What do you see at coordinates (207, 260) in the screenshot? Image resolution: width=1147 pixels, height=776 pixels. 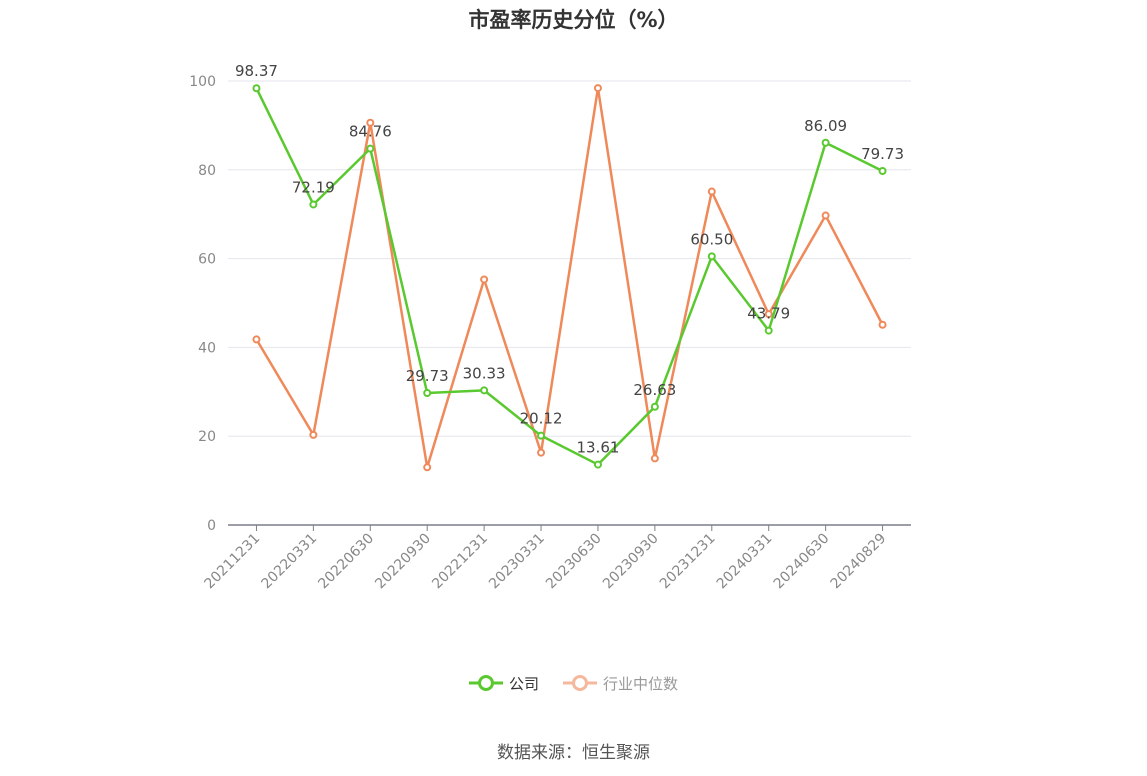 I see `y-tick-label: 60` at bounding box center [207, 260].